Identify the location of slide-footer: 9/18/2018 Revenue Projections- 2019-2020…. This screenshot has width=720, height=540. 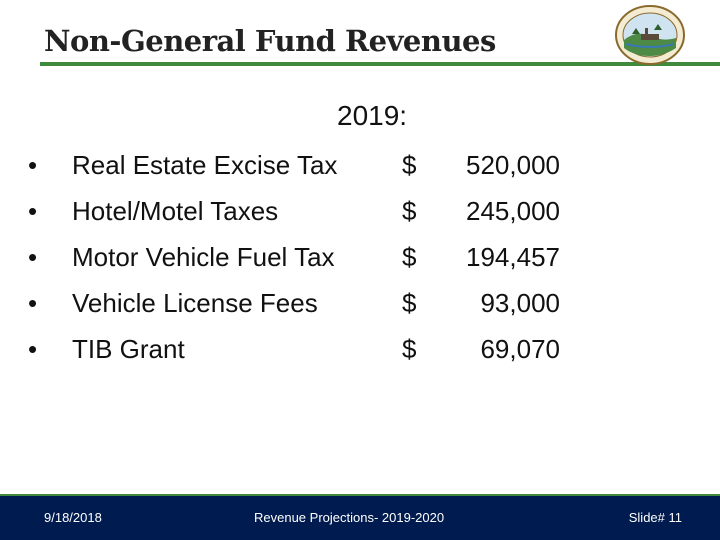
(360, 518).